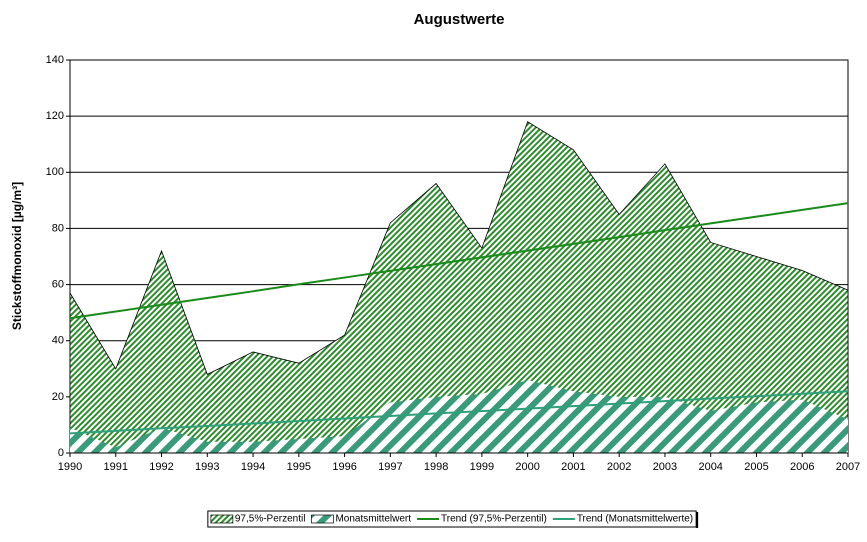 Image resolution: width=867 pixels, height=542 pixels. Describe the element at coordinates (848, 467) in the screenshot. I see `x-tick-label: 2007` at that location.